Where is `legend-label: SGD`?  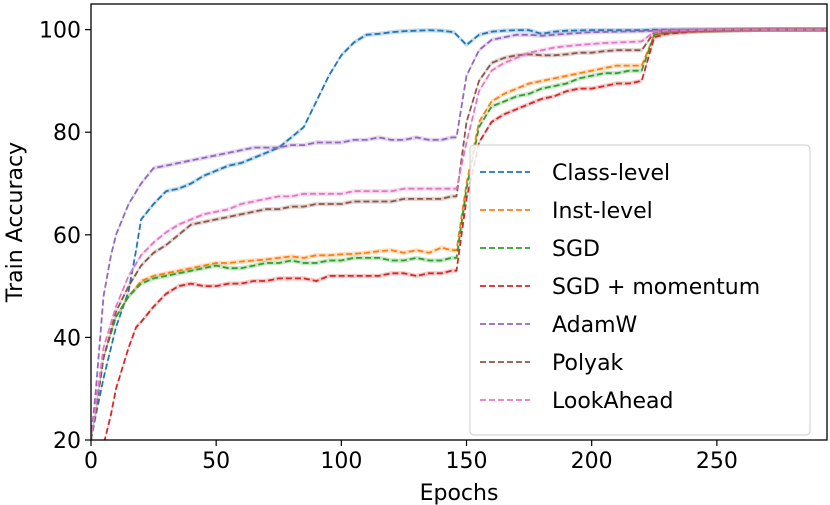
legend-label: SGD is located at coordinates (576, 249).